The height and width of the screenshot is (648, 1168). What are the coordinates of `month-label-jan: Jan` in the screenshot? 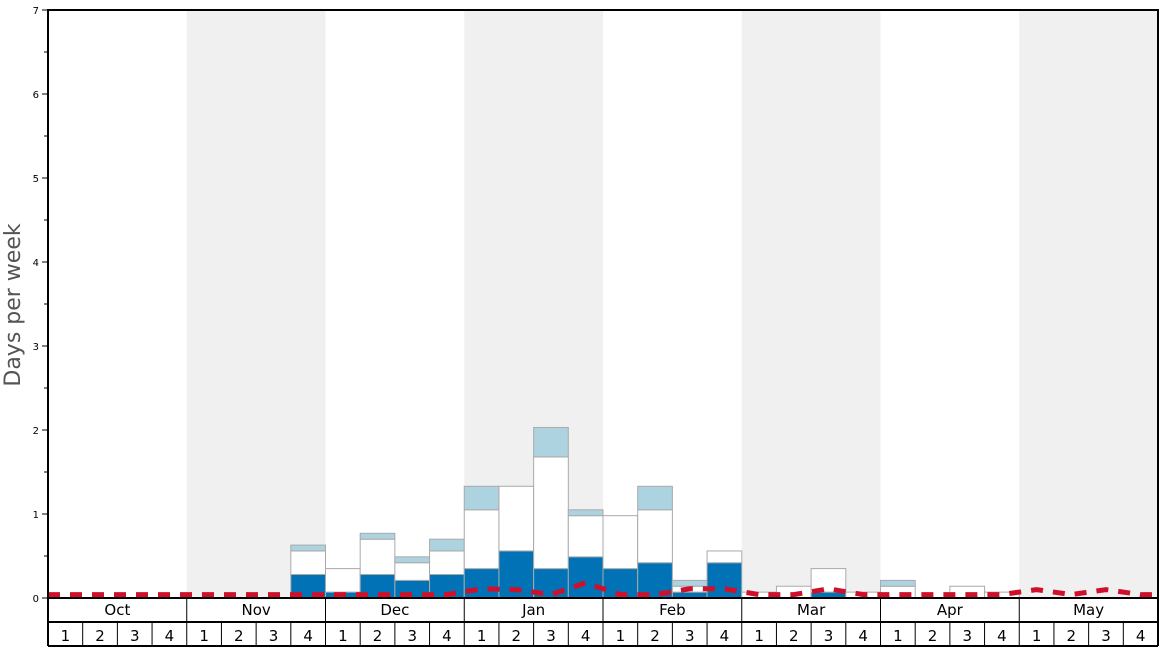 It's located at (533, 610).